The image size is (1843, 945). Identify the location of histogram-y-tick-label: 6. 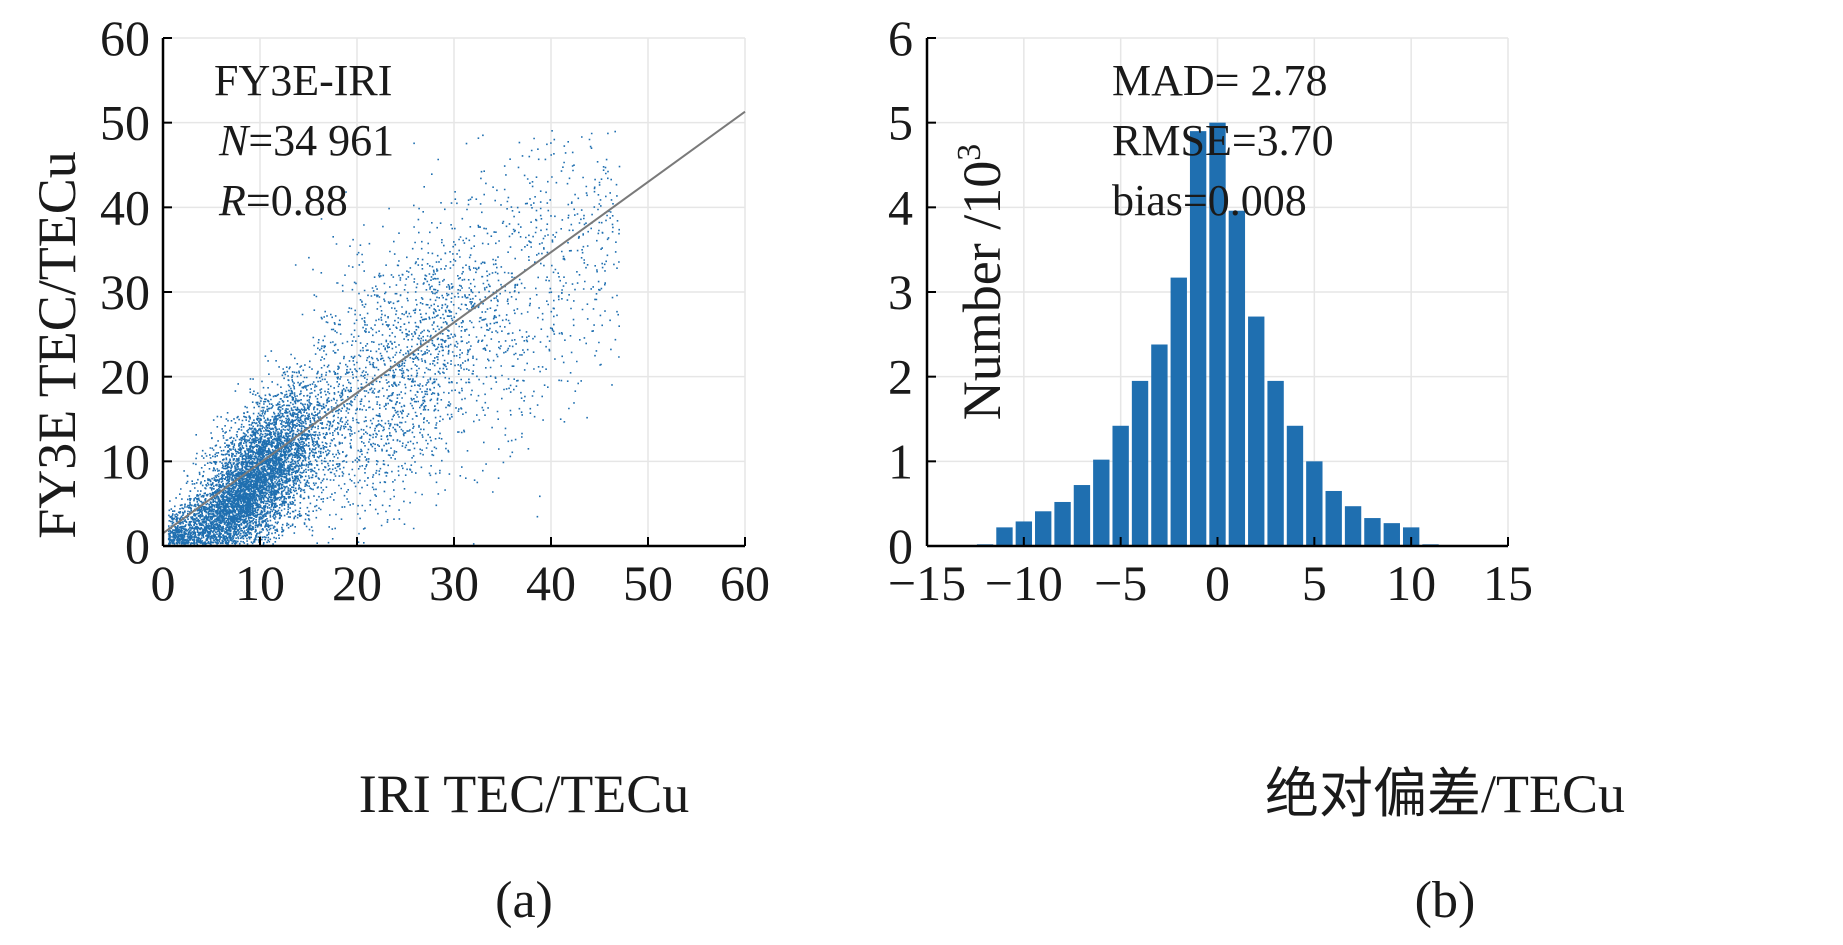
(900, 38).